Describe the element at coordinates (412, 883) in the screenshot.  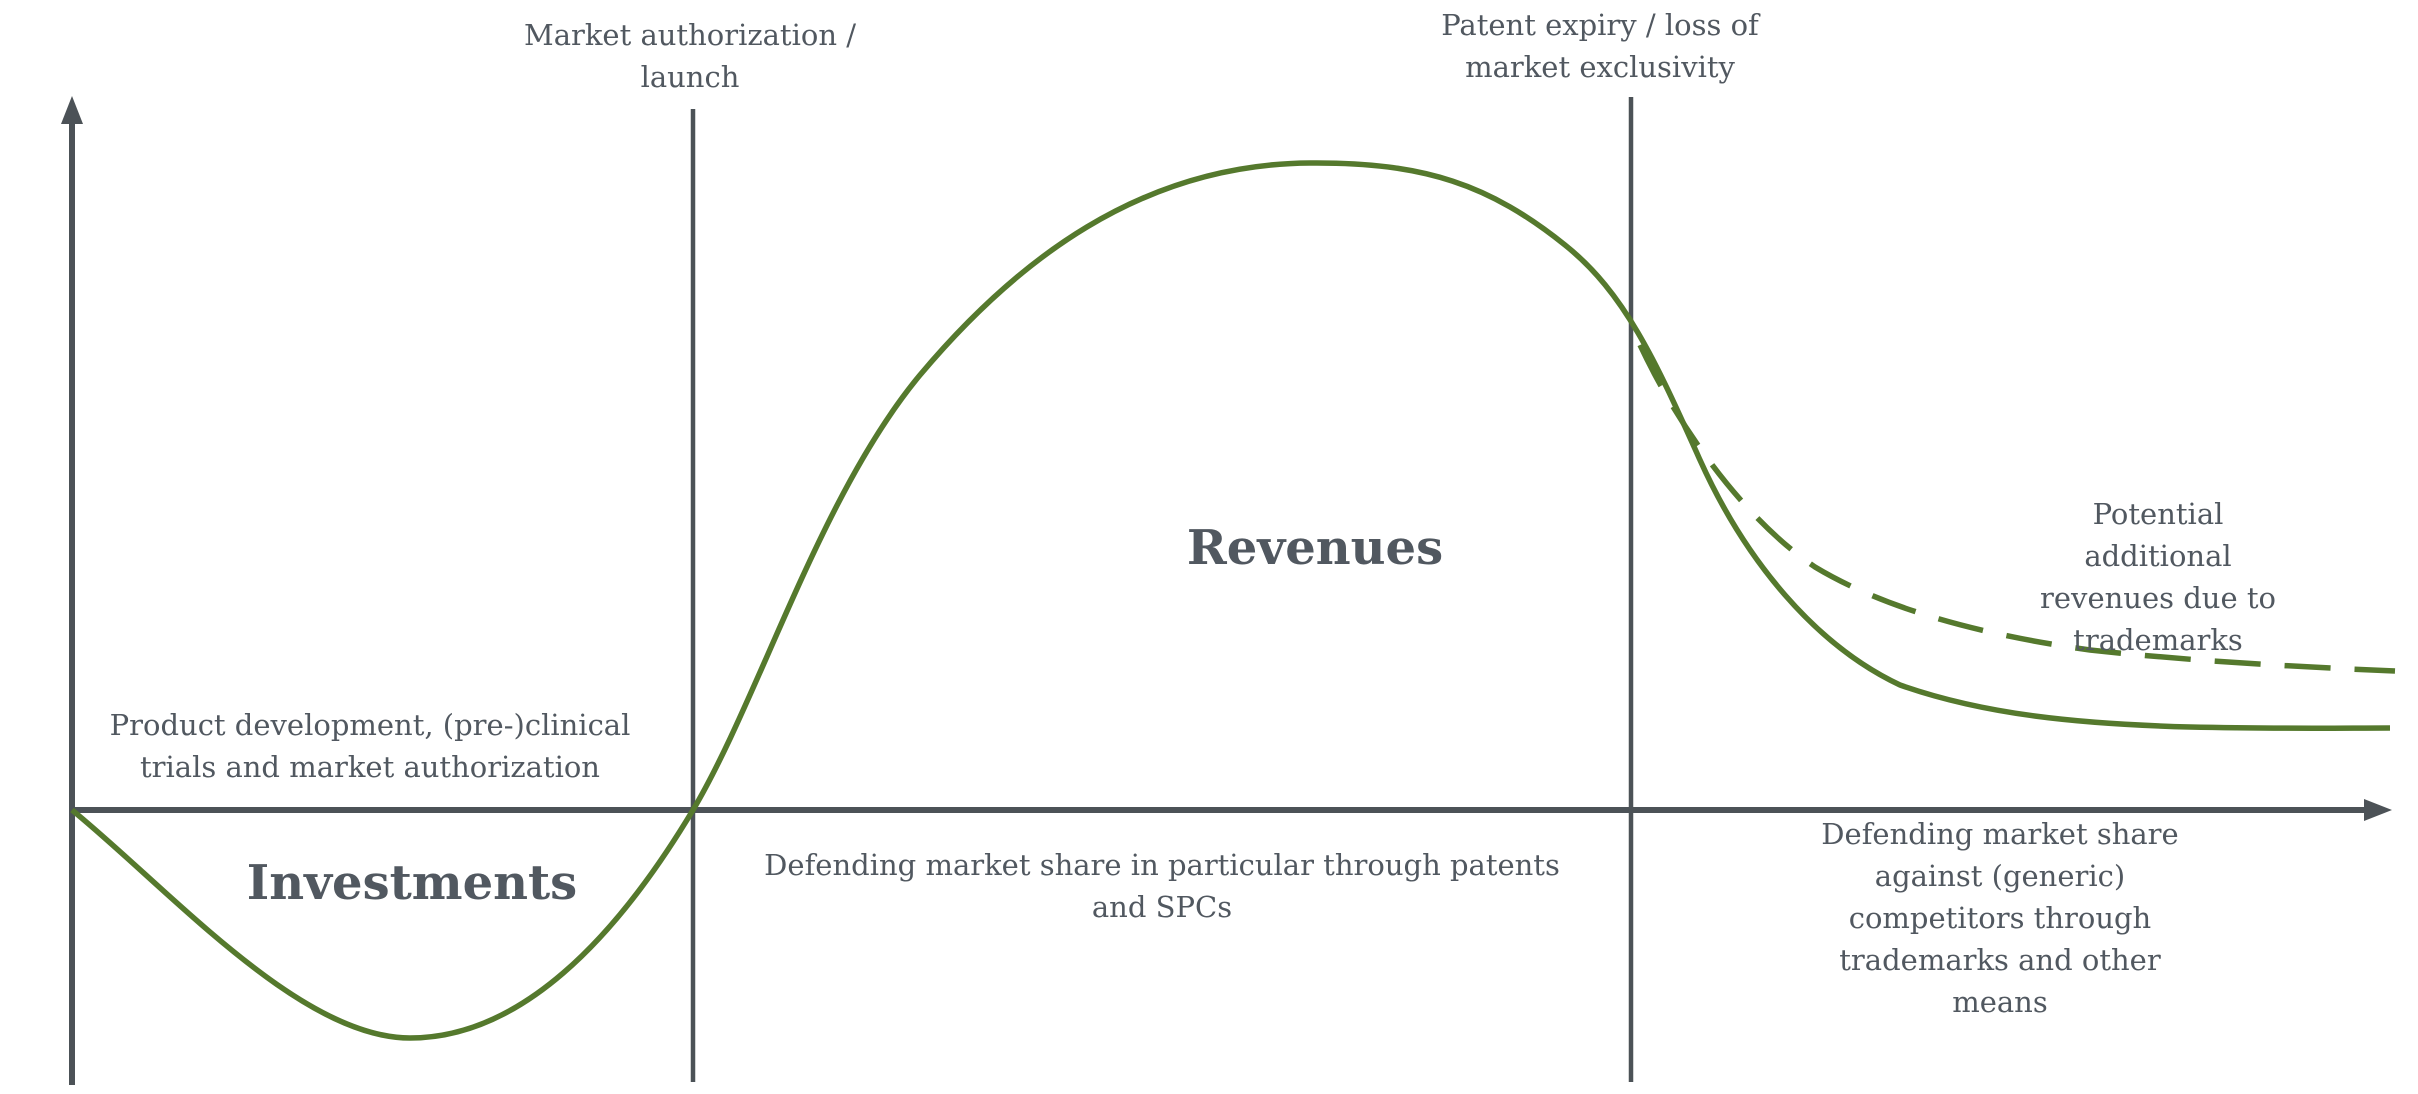
I see `investments-label: Investments` at that location.